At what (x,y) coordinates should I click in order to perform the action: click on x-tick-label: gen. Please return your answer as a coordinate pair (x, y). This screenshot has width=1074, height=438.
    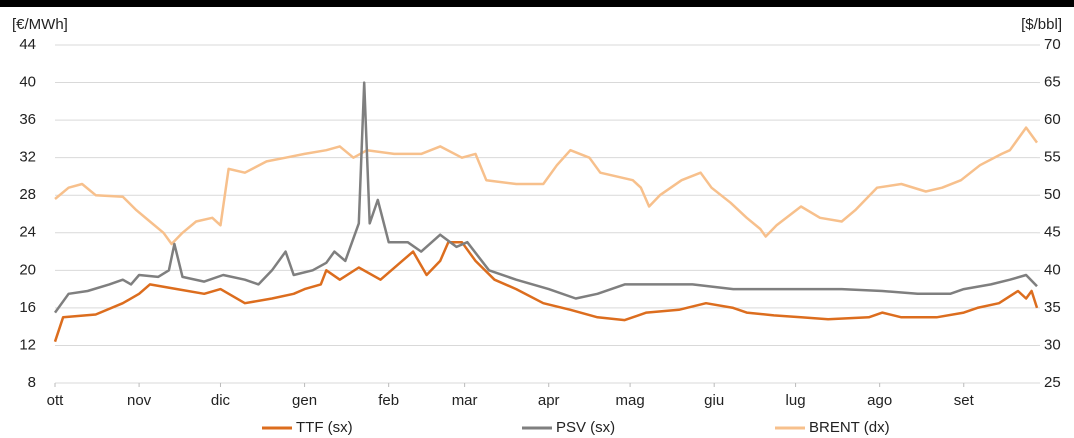
    Looking at the image, I should click on (304, 400).